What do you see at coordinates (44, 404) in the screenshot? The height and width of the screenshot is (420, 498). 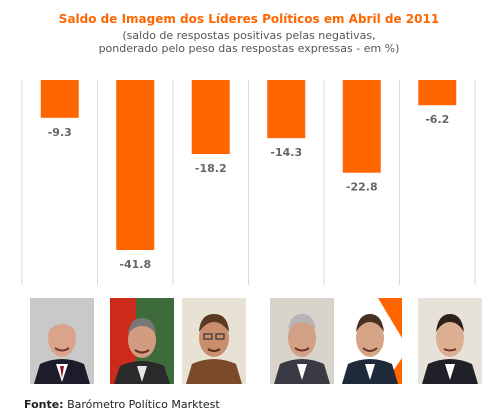 I see `source-label: Fonte:` at bounding box center [44, 404].